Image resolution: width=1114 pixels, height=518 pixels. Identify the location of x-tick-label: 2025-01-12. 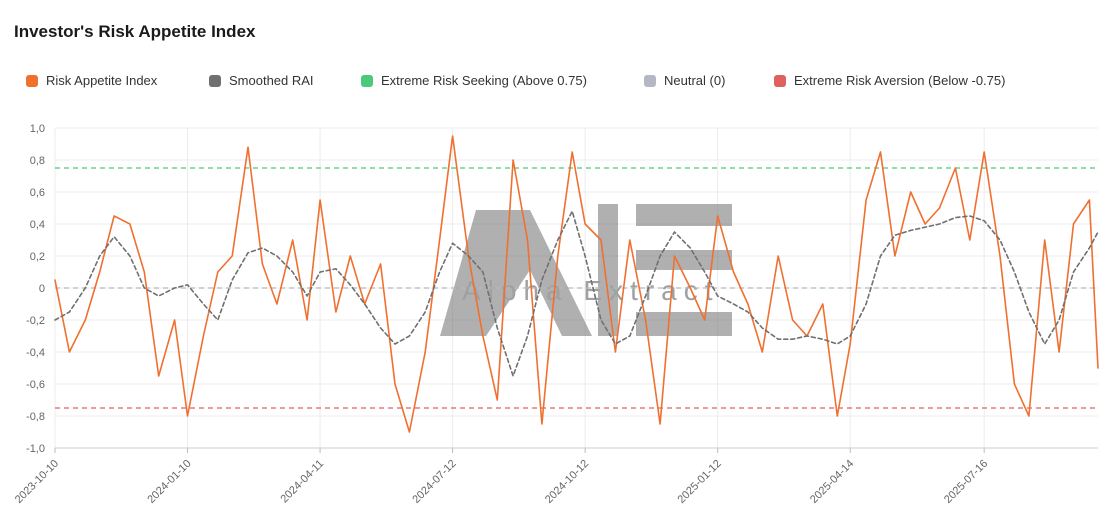
(700, 482).